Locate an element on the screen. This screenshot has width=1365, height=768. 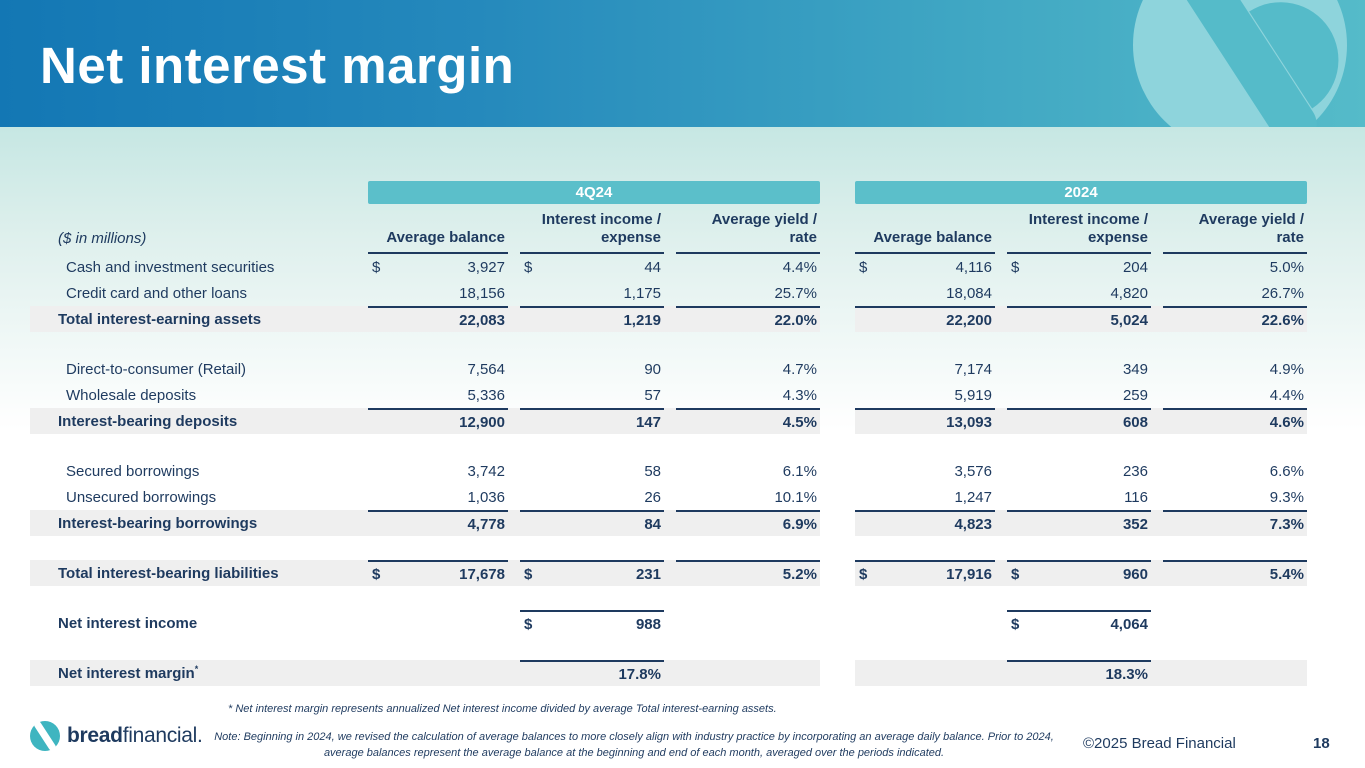
row-label: Total interest-bearing liabilities is located at coordinates (199, 573).